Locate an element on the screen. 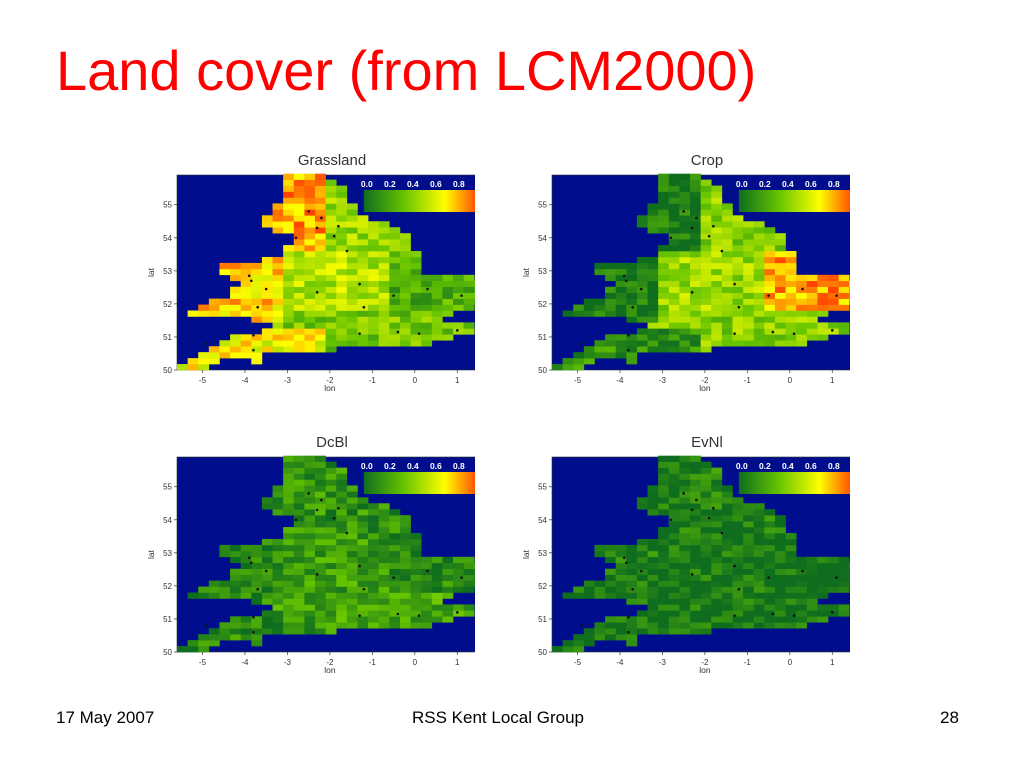 The height and width of the screenshot is (768, 1024). y-tick-label: 51 is located at coordinates (167, 619).